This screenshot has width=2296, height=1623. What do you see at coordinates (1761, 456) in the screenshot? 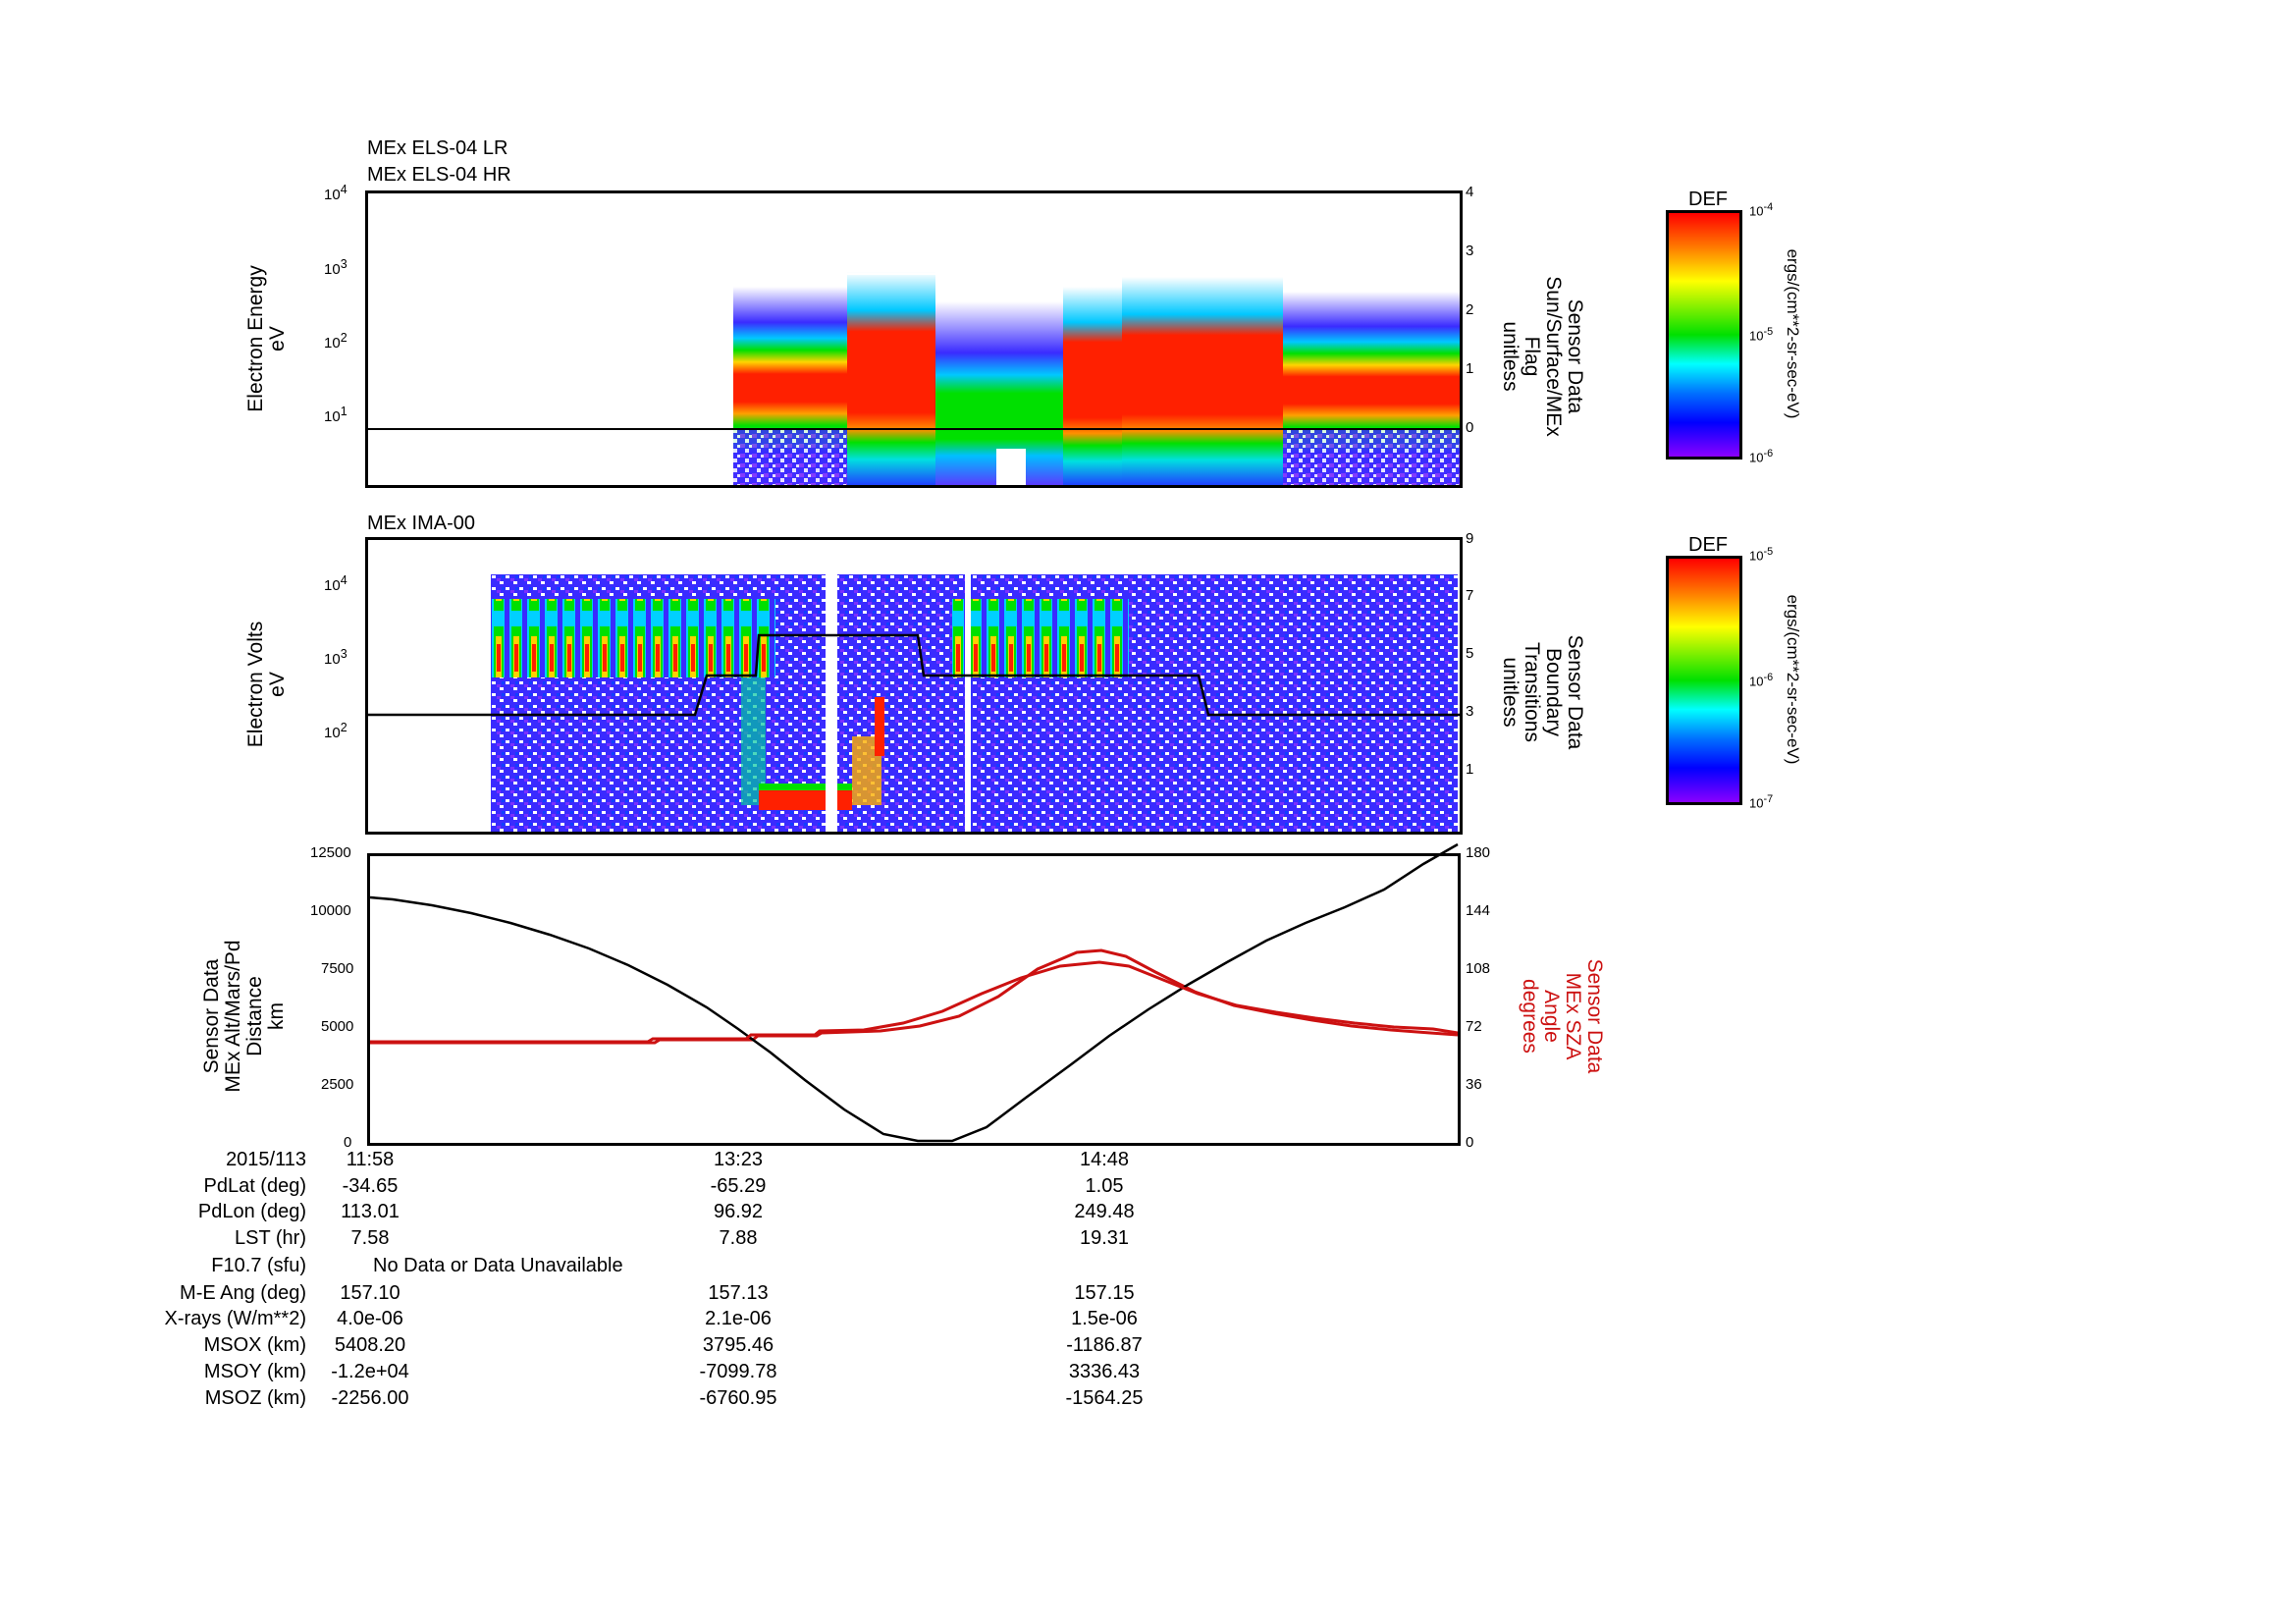
I see `cb1-tick-bot: 10⁻⁶` at bounding box center [1761, 456].